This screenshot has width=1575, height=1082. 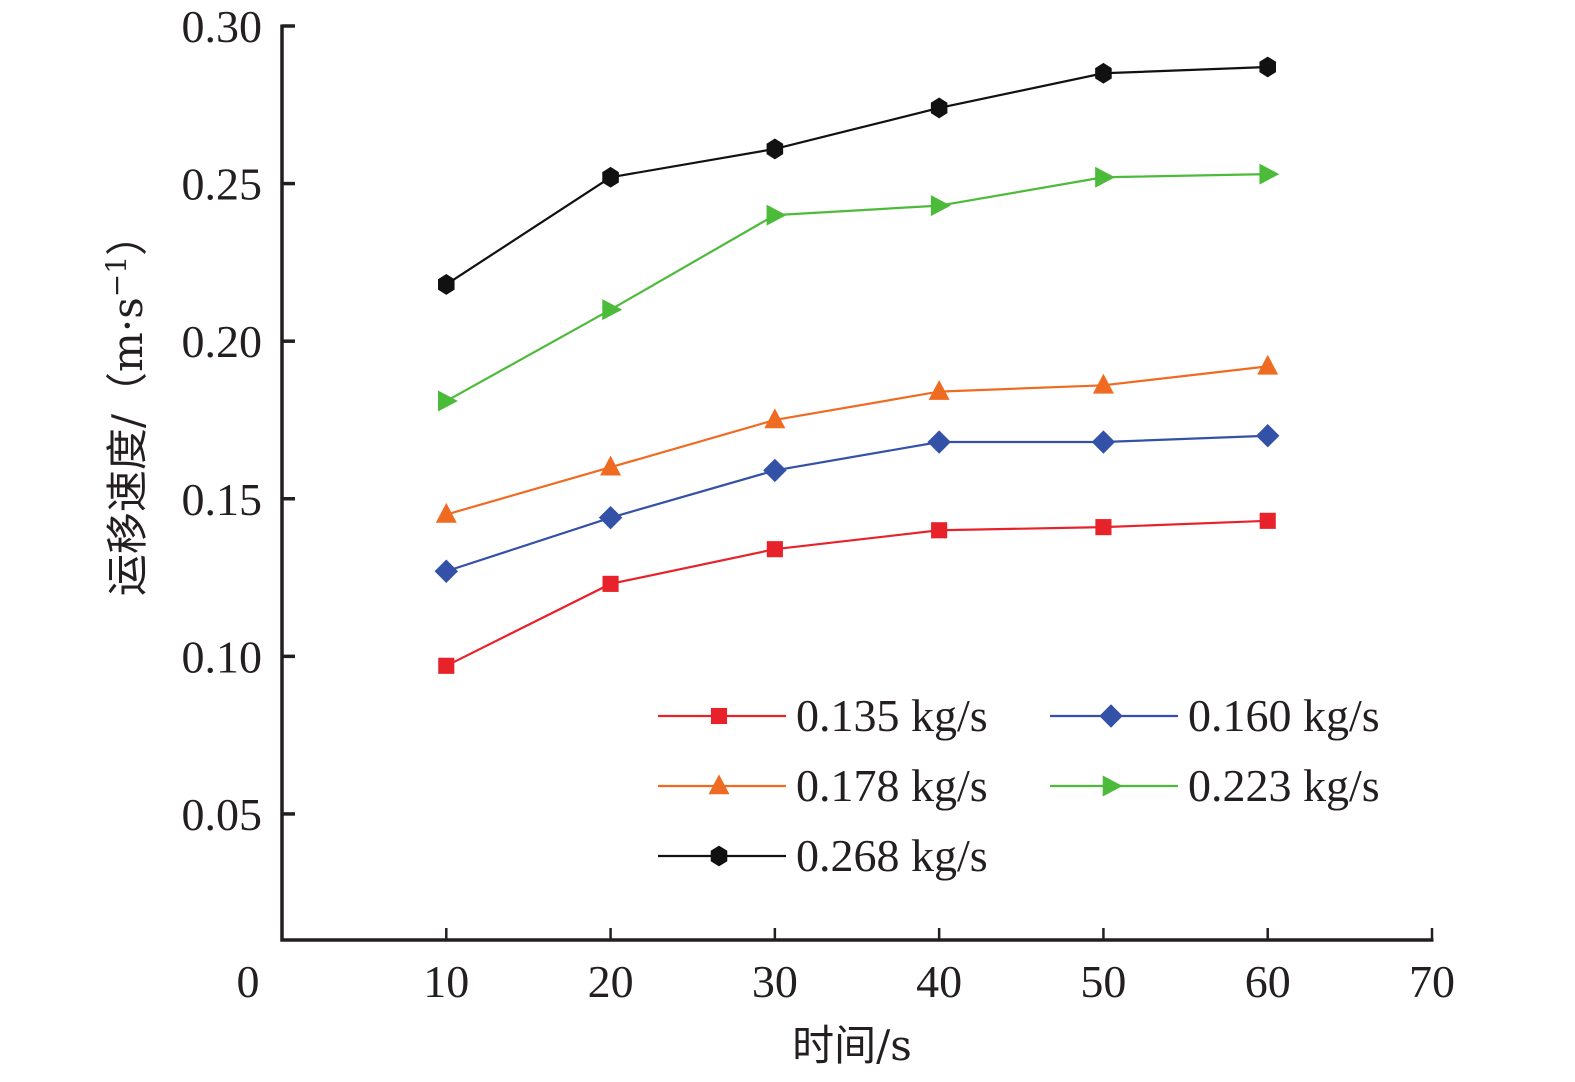 I want to click on series-0-268-kg-s, so click(x=857, y=175).